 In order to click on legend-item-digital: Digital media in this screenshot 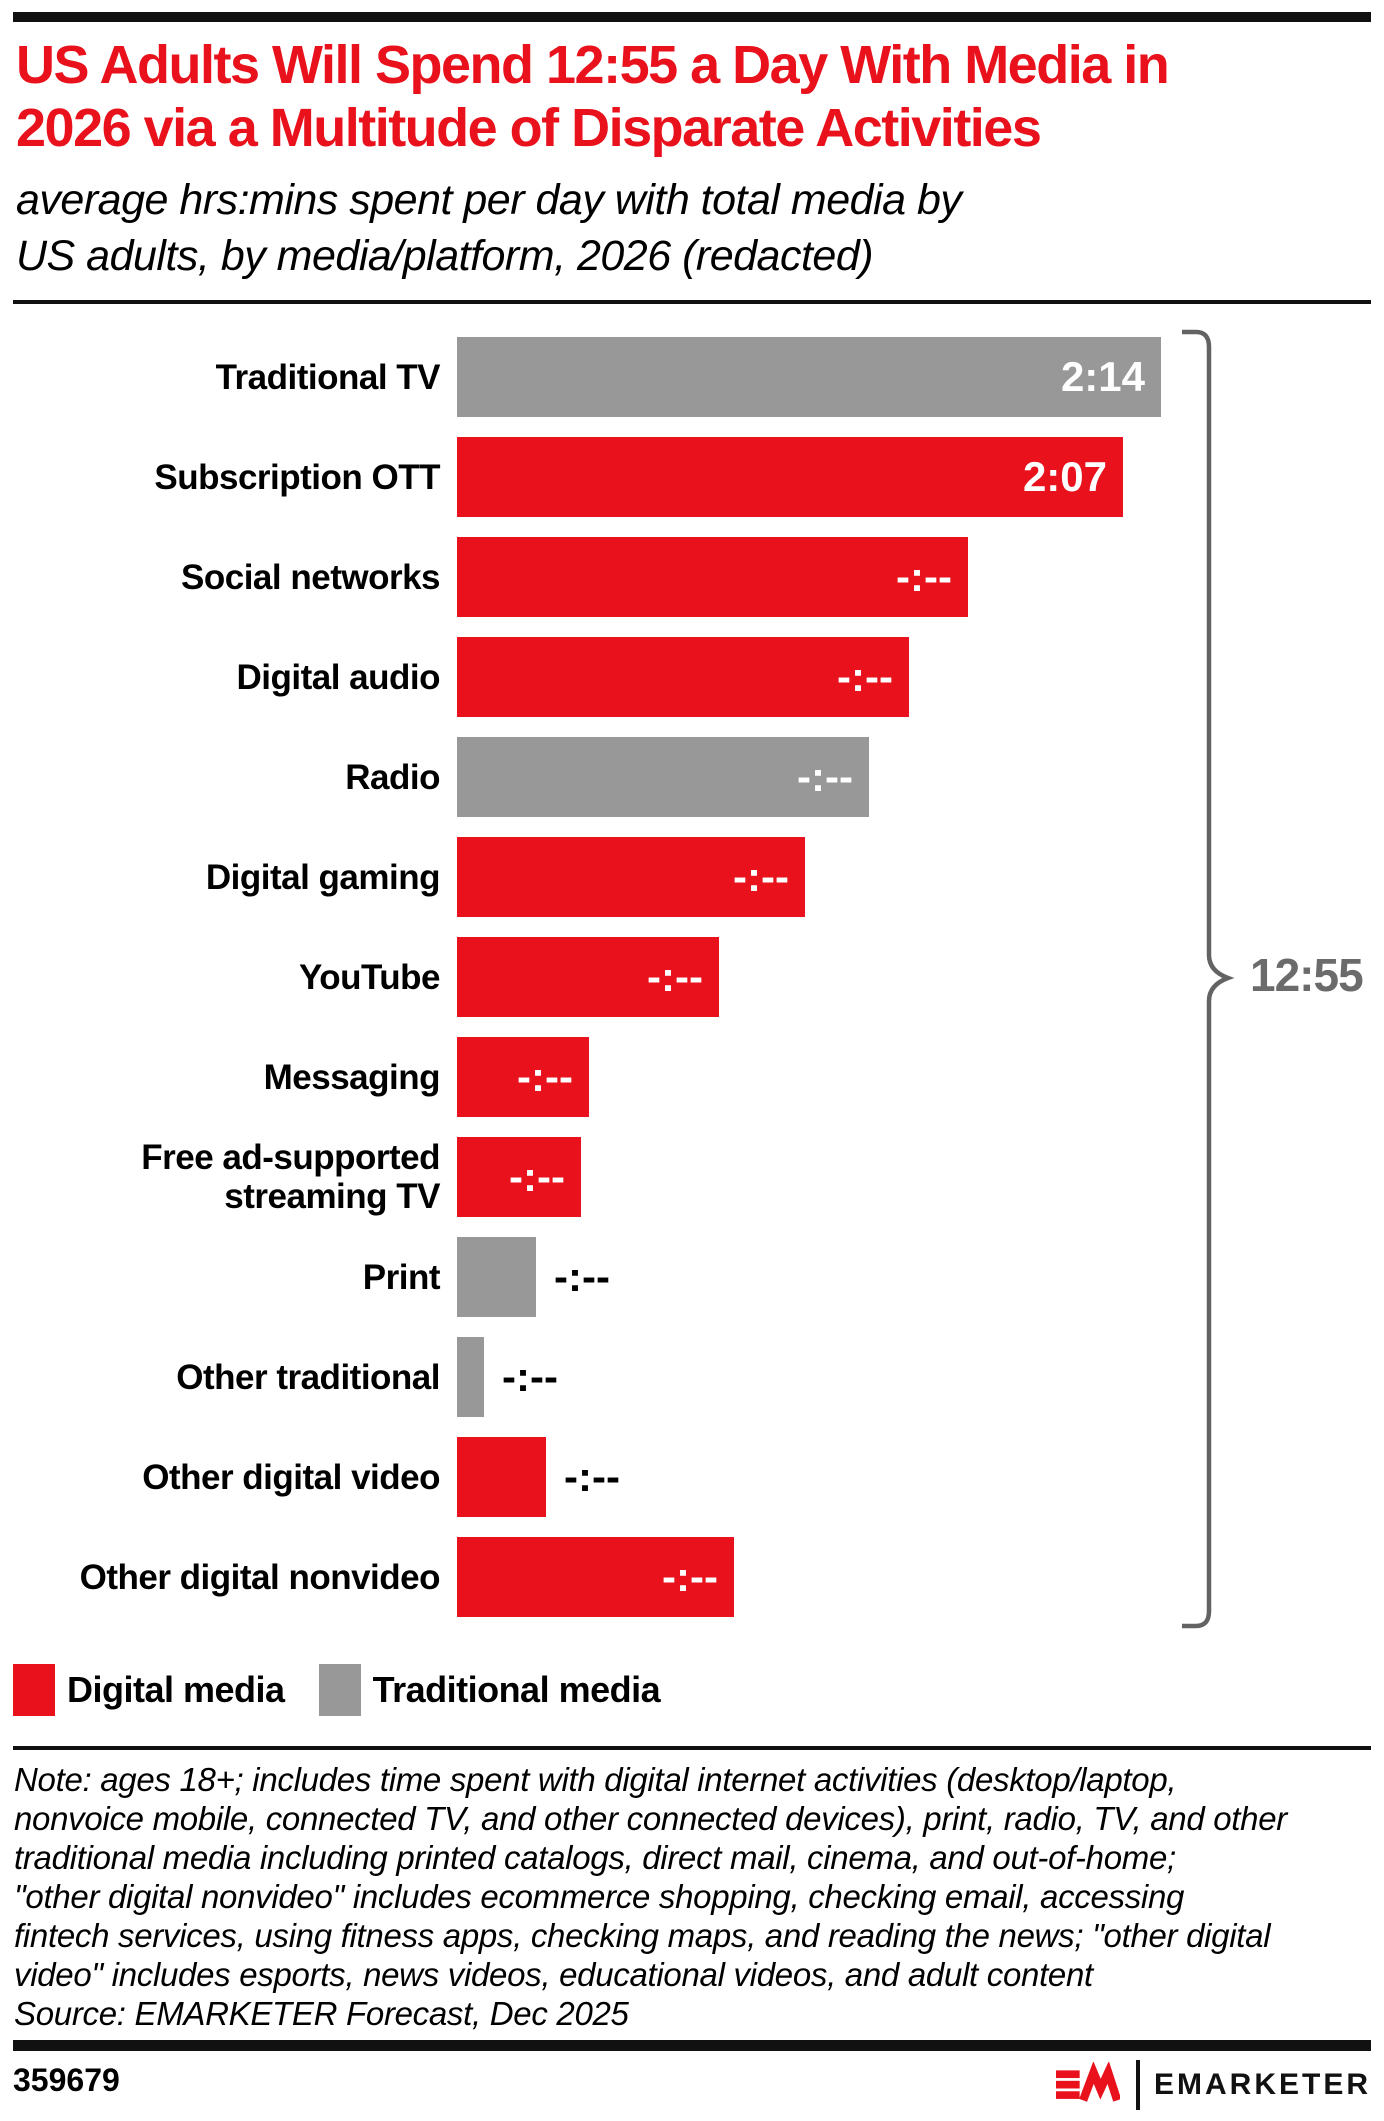, I will do `click(149, 1690)`.